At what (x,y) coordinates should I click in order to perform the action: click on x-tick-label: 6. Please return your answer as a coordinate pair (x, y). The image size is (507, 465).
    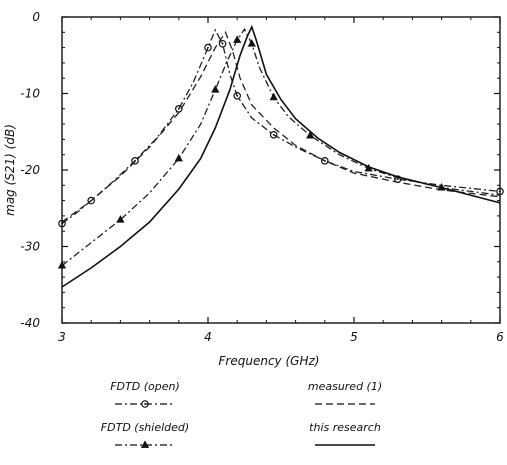
    Looking at the image, I should click on (500, 337).